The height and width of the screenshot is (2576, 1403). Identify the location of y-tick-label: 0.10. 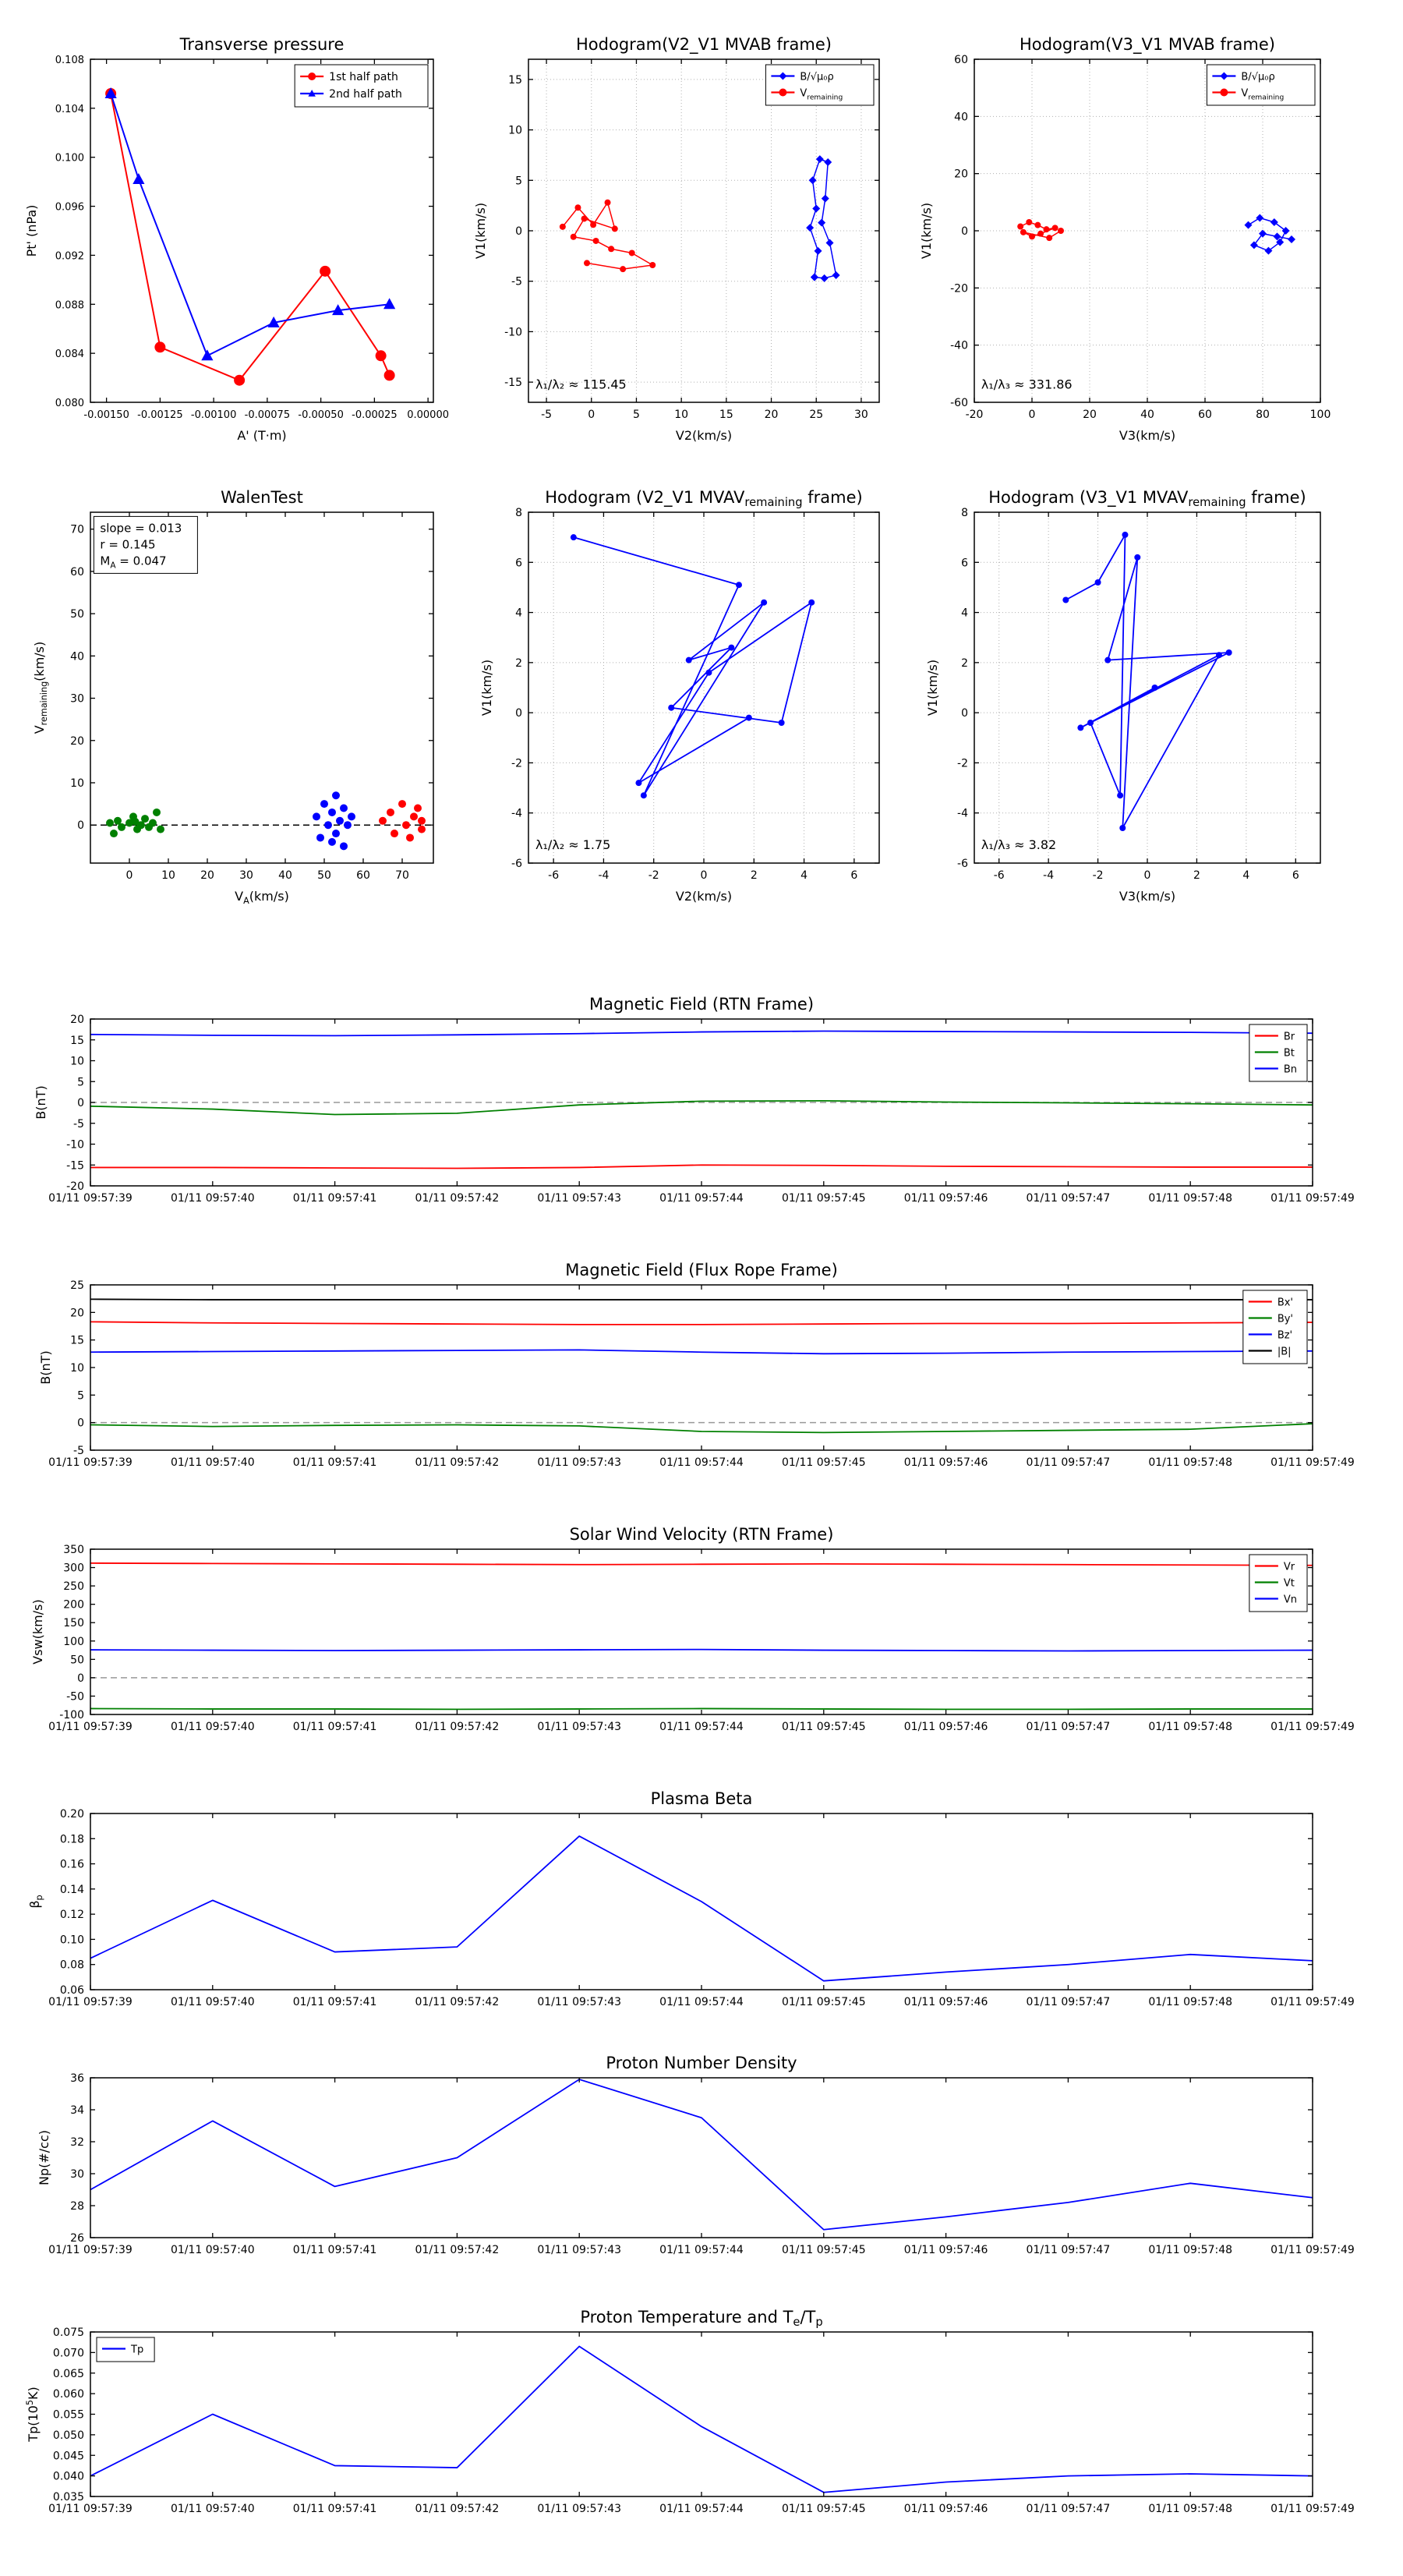
(72, 1940).